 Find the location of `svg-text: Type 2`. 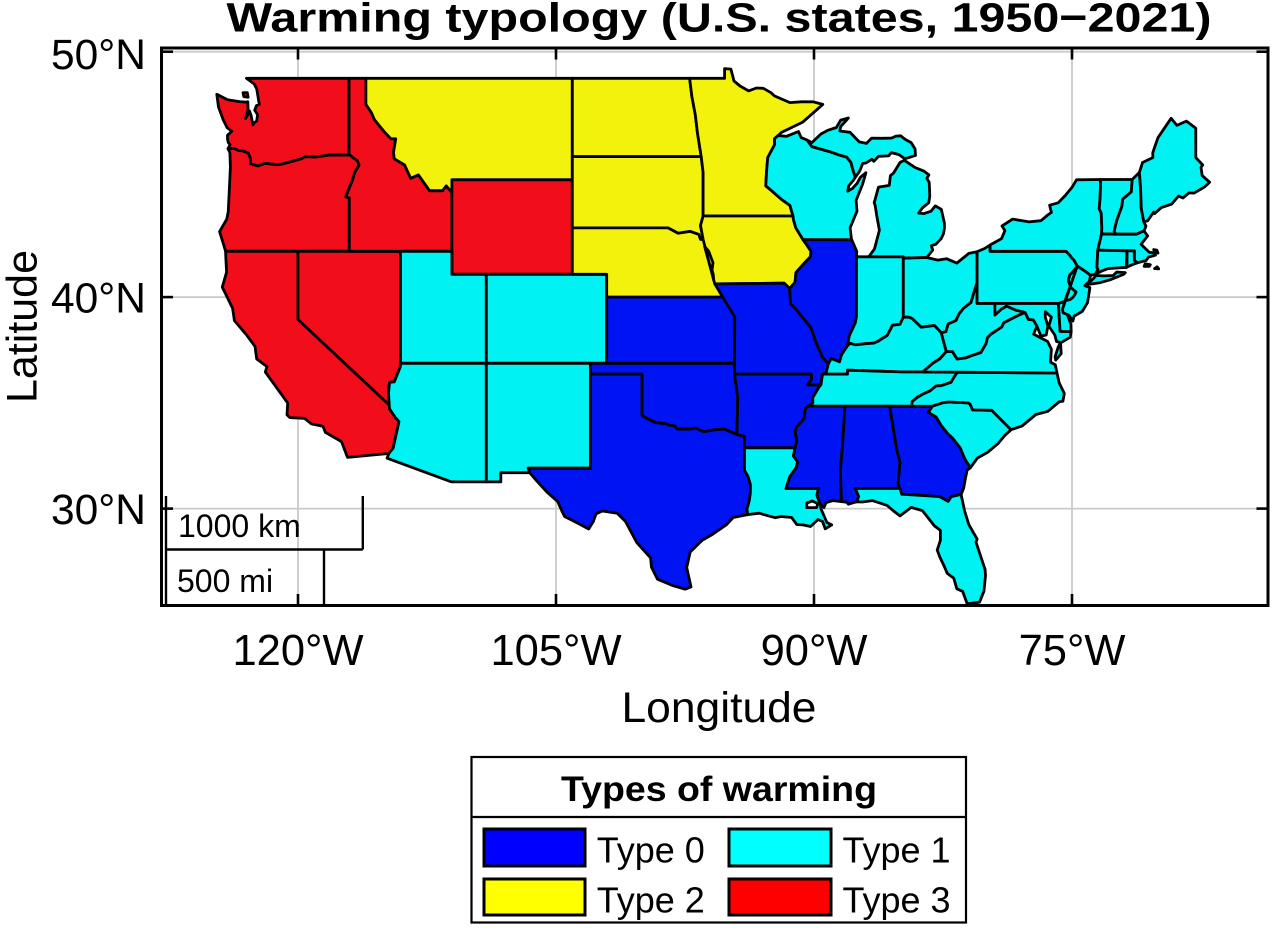

svg-text: Type 2 is located at coordinates (651, 900).